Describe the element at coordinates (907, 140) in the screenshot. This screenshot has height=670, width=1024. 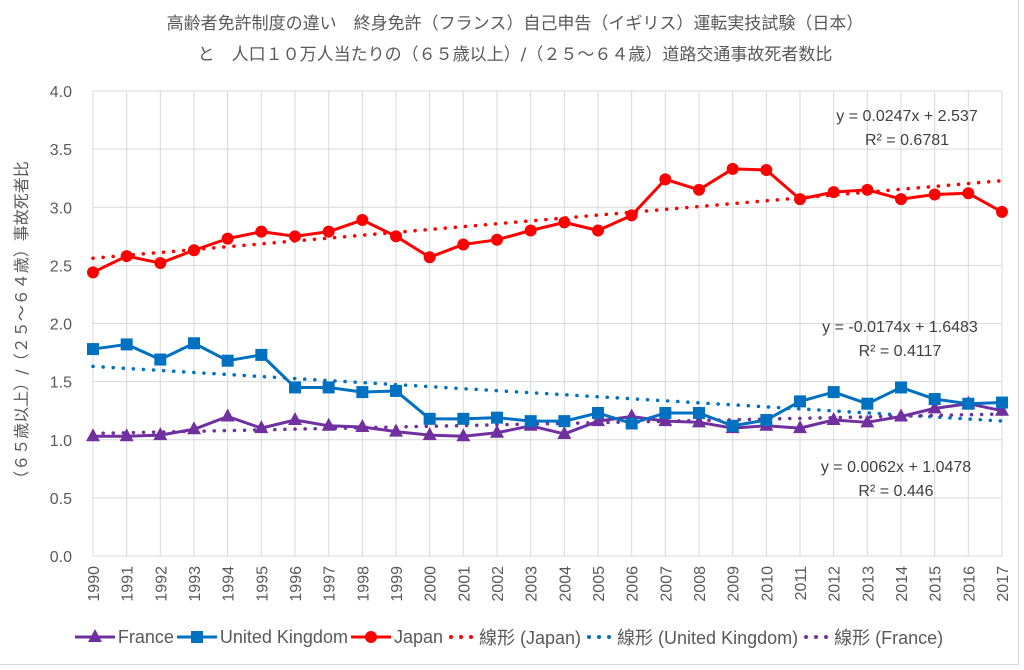
I see `japan-trend-r2: R² = 0.6781` at that location.